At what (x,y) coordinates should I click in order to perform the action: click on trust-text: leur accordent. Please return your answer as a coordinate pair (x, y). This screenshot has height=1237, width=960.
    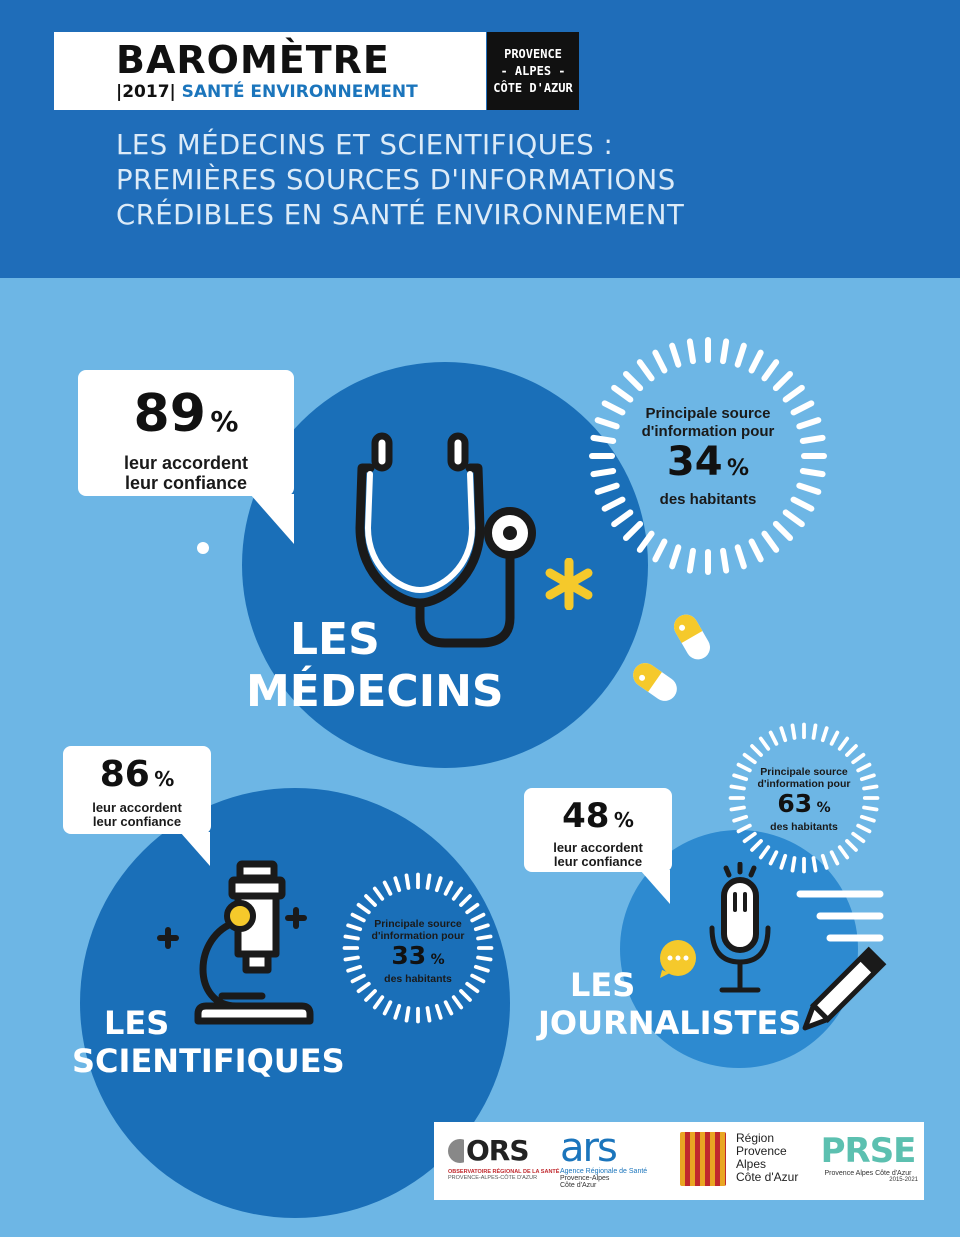
    Looking at the image, I should click on (137, 807).